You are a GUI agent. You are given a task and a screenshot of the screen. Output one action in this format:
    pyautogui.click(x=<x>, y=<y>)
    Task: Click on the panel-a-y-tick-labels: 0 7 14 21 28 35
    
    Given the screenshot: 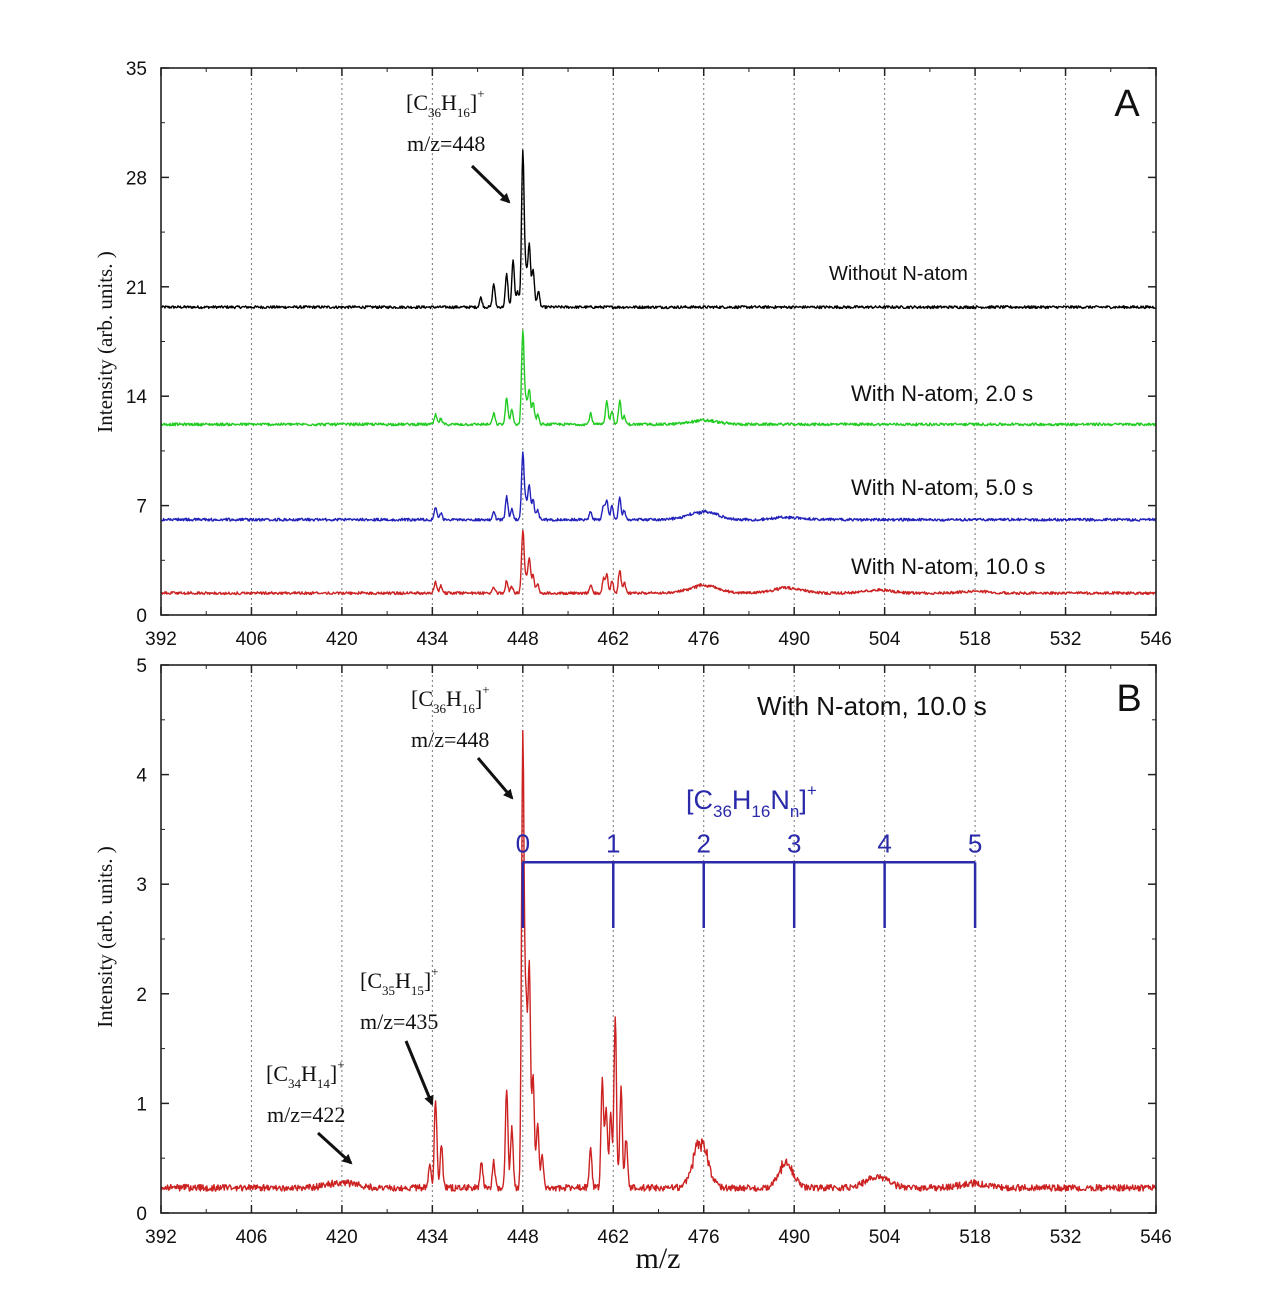 What is the action you would take?
    pyautogui.click(x=137, y=343)
    